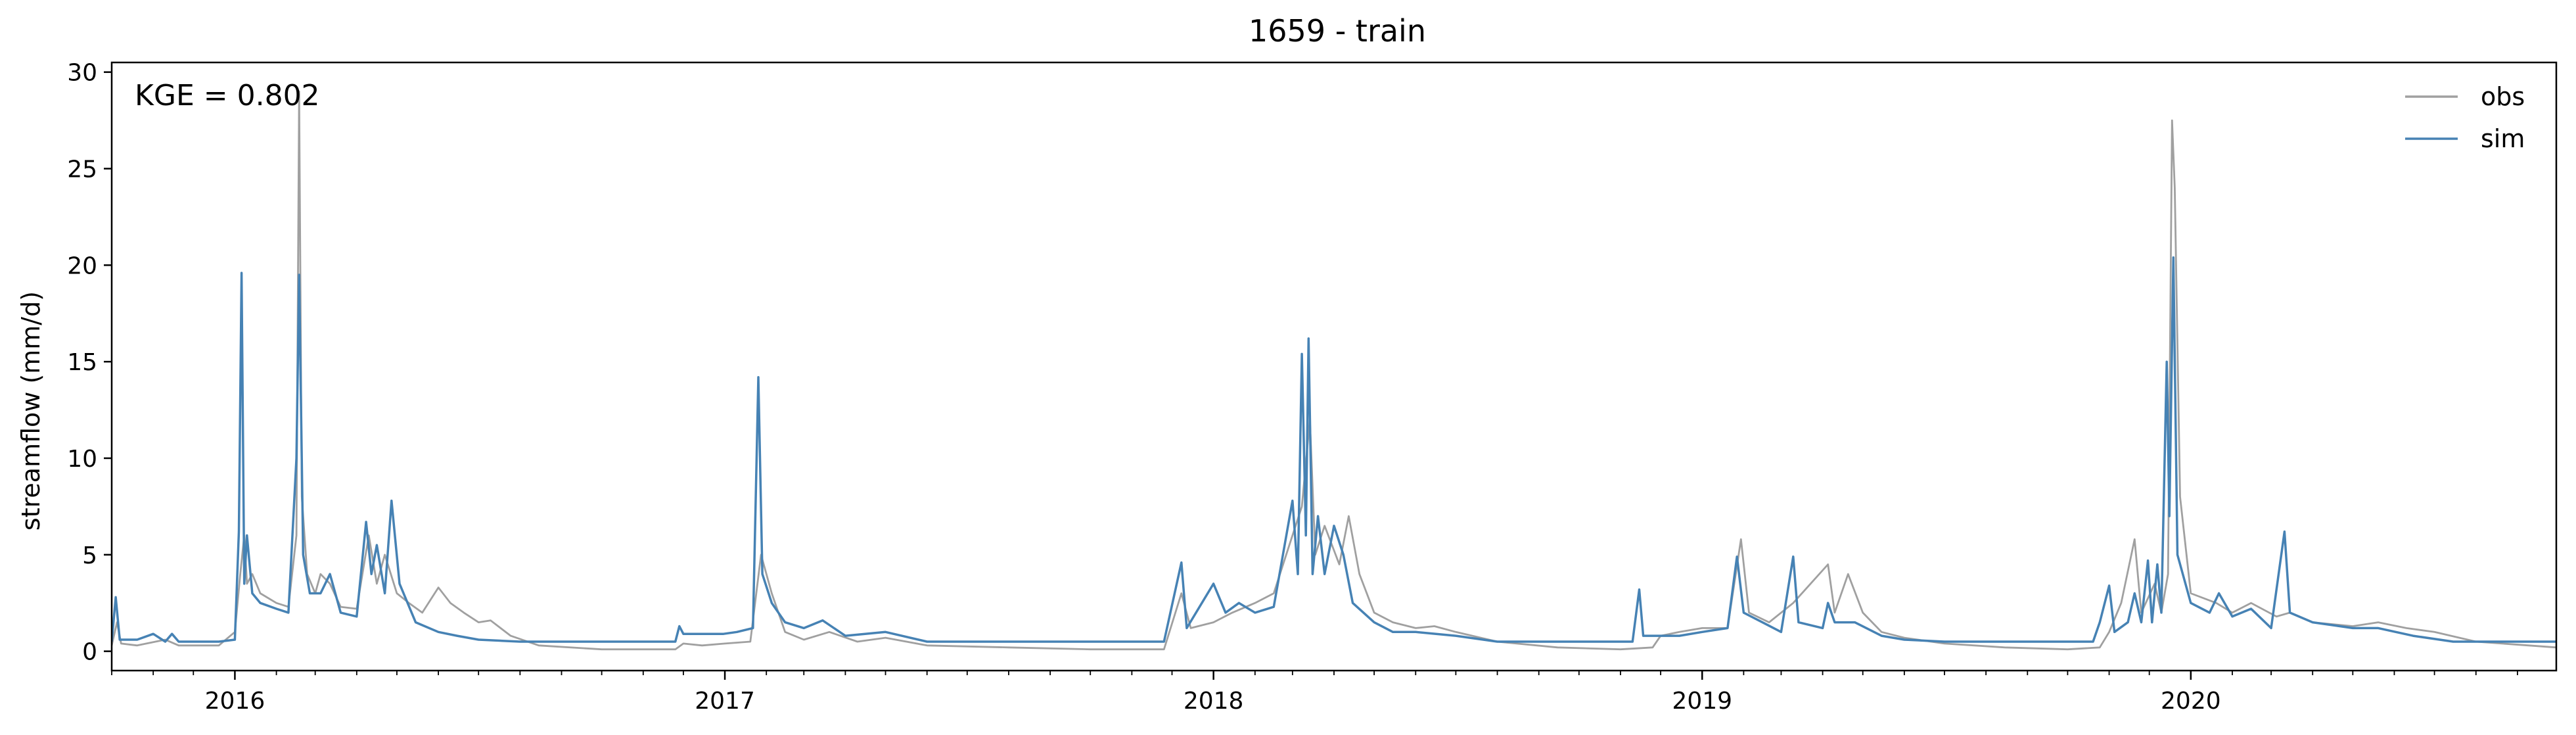  I want to click on y-tick-label: 0, so click(90, 652).